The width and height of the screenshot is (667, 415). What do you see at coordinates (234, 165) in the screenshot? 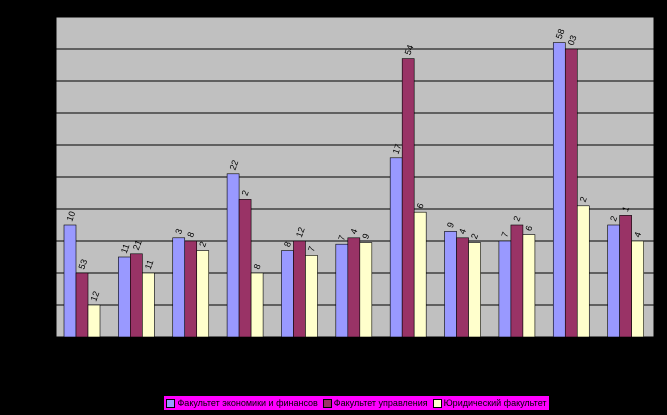
I see `data-label: 22` at bounding box center [234, 165].